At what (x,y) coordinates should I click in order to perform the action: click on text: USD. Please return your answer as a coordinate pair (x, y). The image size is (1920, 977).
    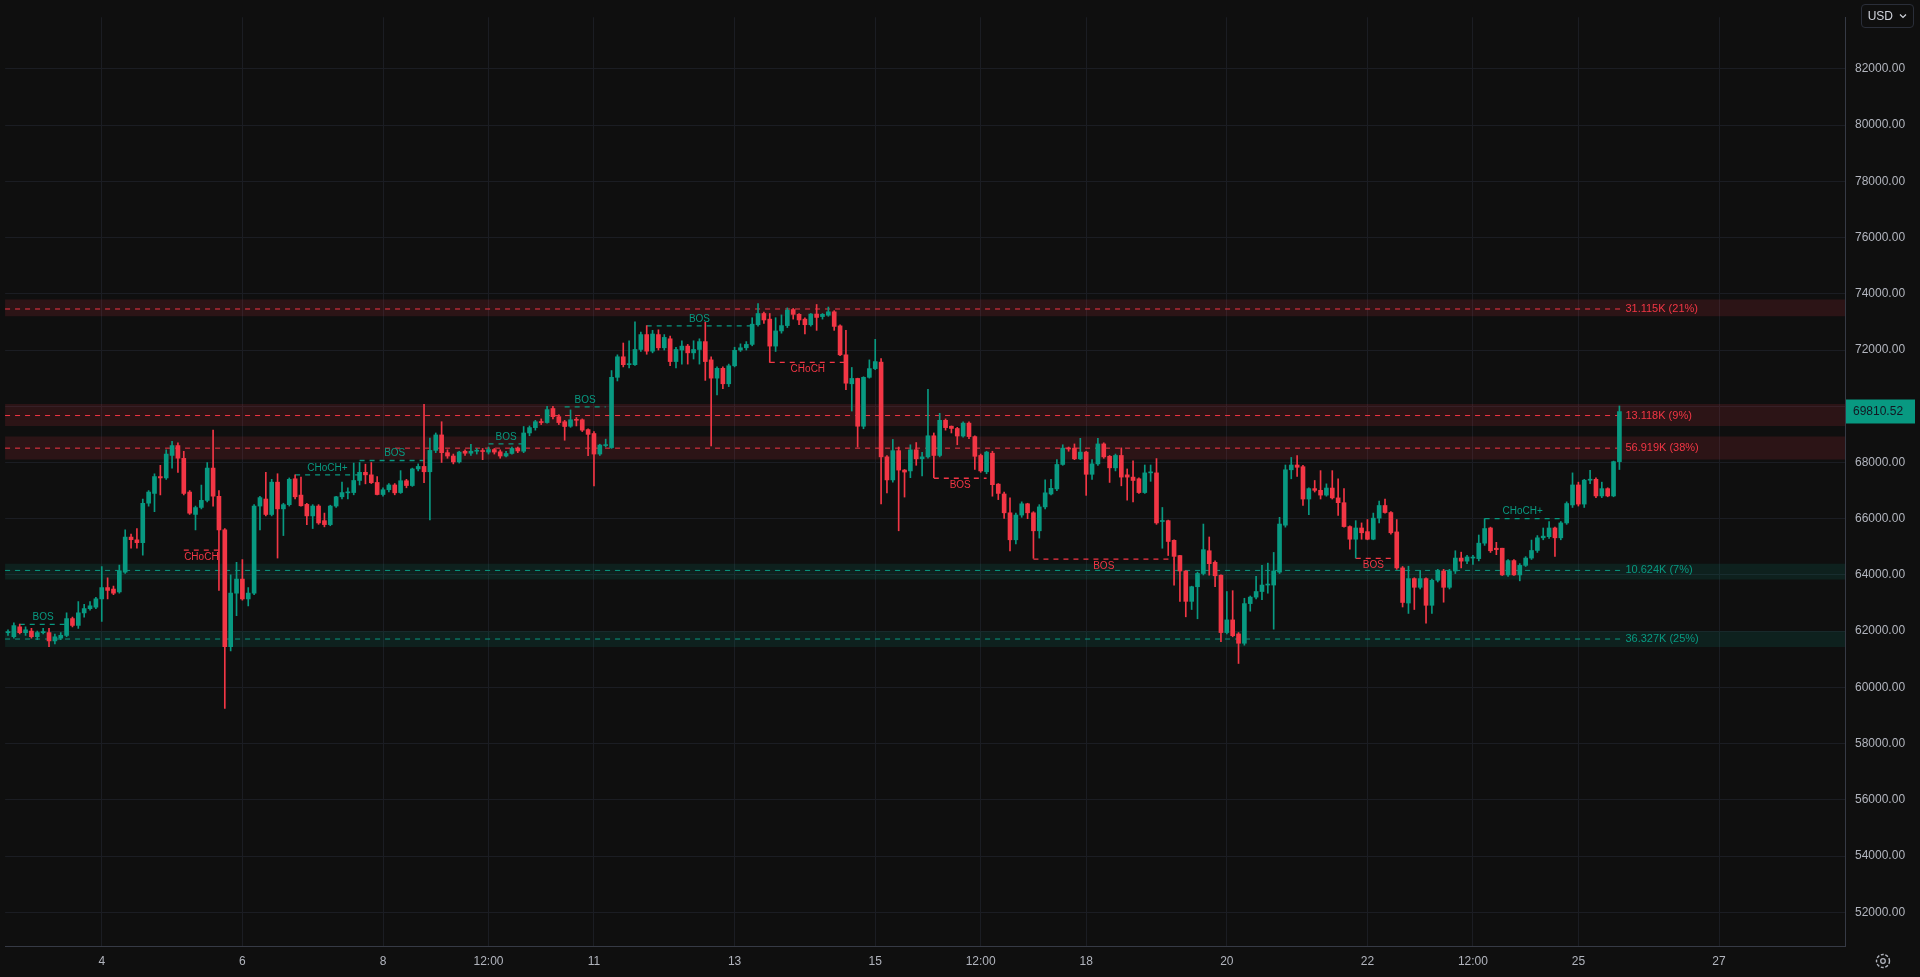
    Looking at the image, I should click on (1880, 16).